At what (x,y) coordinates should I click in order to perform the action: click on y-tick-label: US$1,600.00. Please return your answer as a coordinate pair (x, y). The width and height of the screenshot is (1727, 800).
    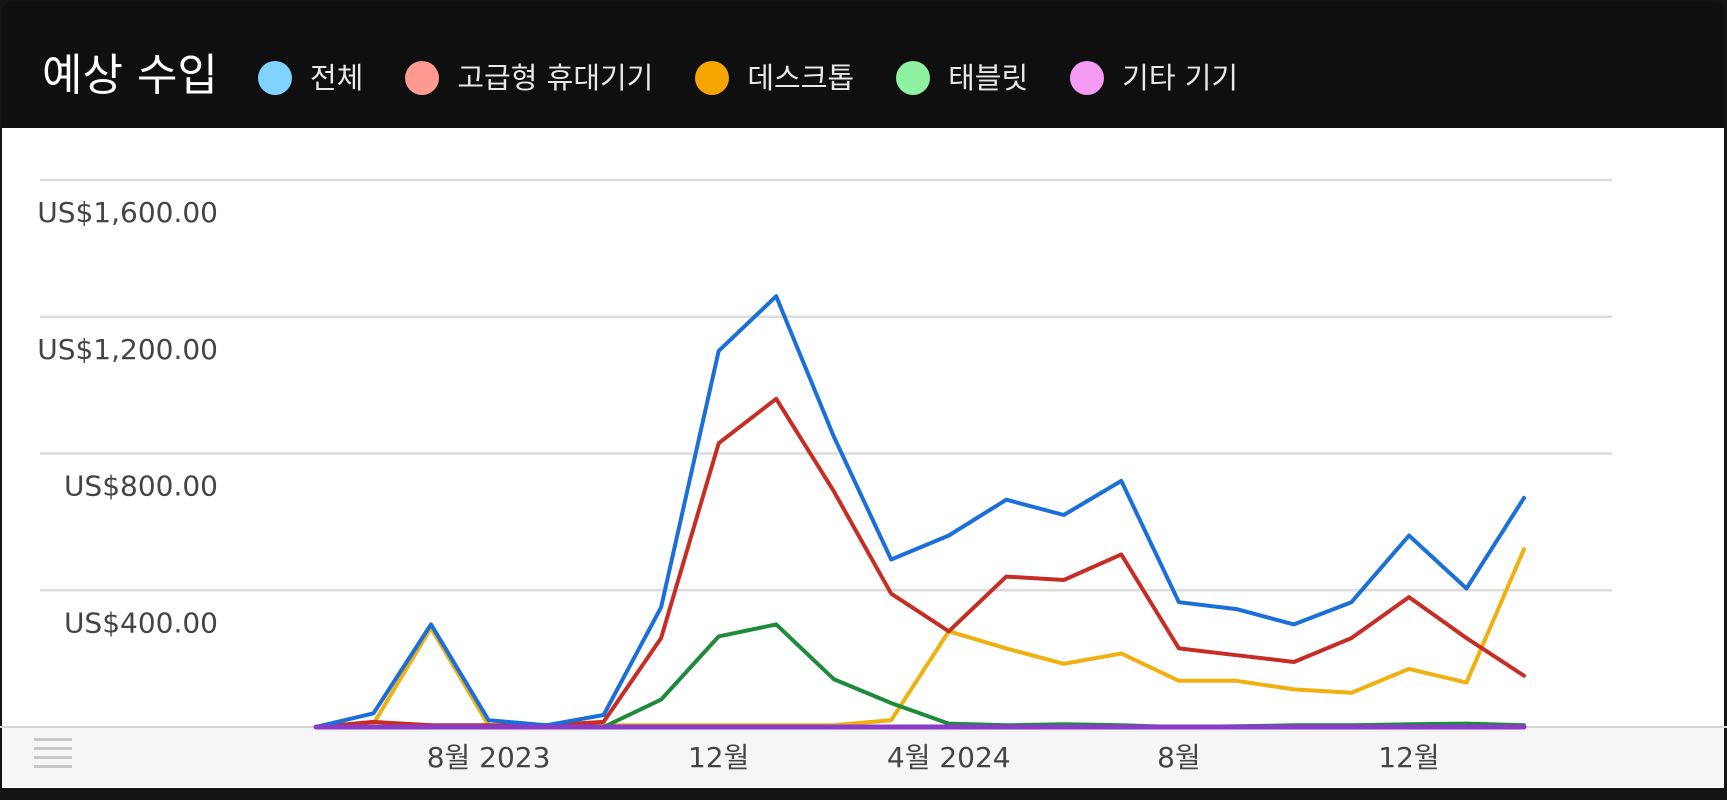
    Looking at the image, I should click on (127, 212).